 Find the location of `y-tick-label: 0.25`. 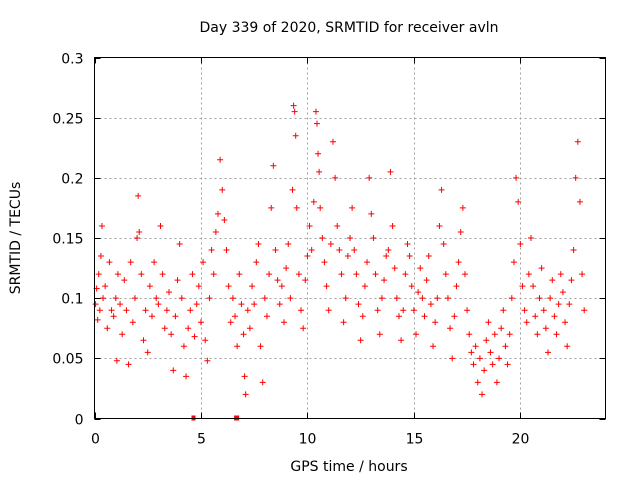

y-tick-label: 0.25 is located at coordinates (67, 120).